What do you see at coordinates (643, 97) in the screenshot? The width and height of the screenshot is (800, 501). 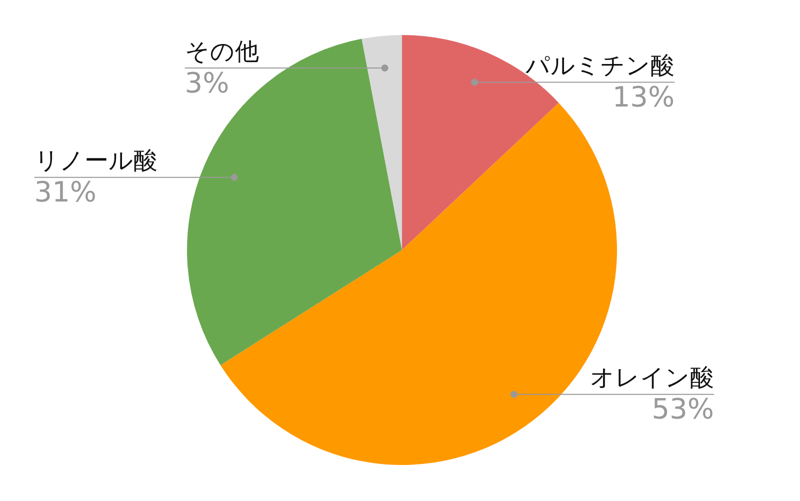 I see `data-label: 13%` at bounding box center [643, 97].